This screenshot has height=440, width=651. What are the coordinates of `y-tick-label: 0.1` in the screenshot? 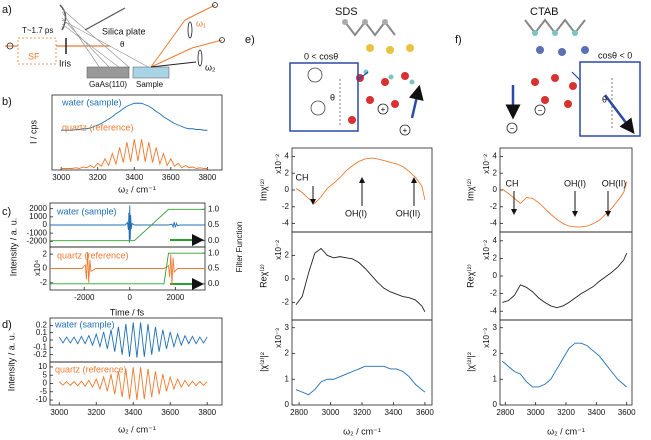 It's located at (42, 332).